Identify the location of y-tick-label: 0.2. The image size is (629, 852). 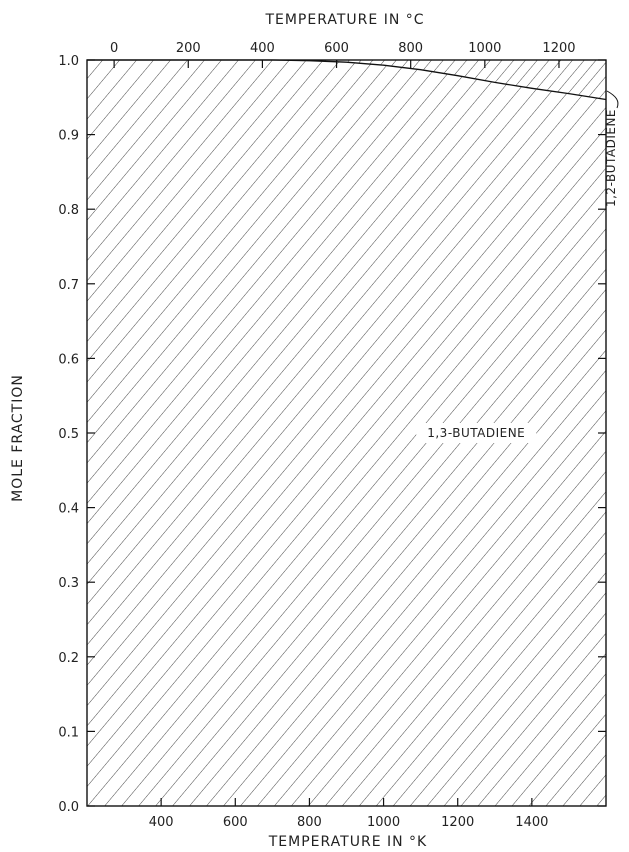
(68, 658).